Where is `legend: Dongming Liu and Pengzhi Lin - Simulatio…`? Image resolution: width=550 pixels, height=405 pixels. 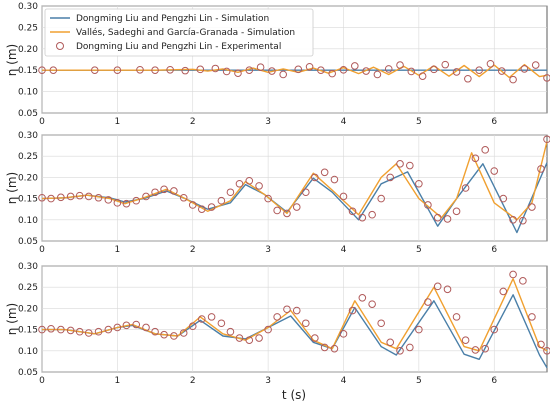 legend: Dongming Liu and Pengzhi Lin - Simulatio… is located at coordinates (179, 32).